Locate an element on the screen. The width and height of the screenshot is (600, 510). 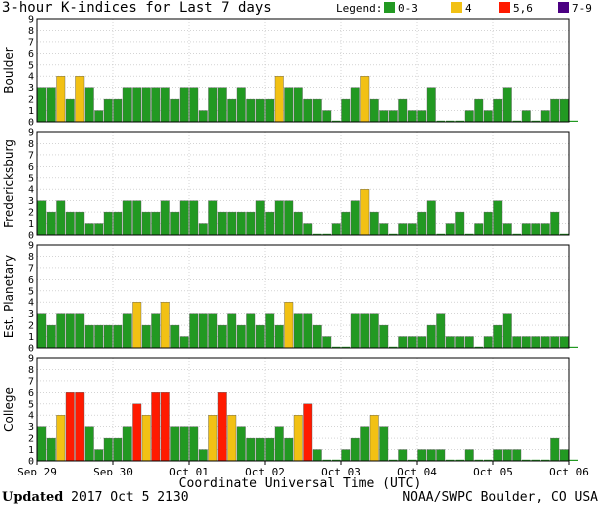
x-tick-label: Oct 01 is located at coordinates (189, 470).